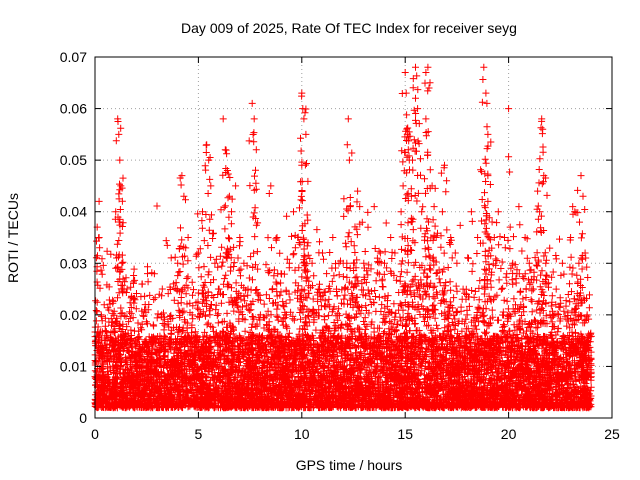 This screenshot has width=640, height=480. What do you see at coordinates (73, 109) in the screenshot?
I see `y-tick-label: 0.06` at bounding box center [73, 109].